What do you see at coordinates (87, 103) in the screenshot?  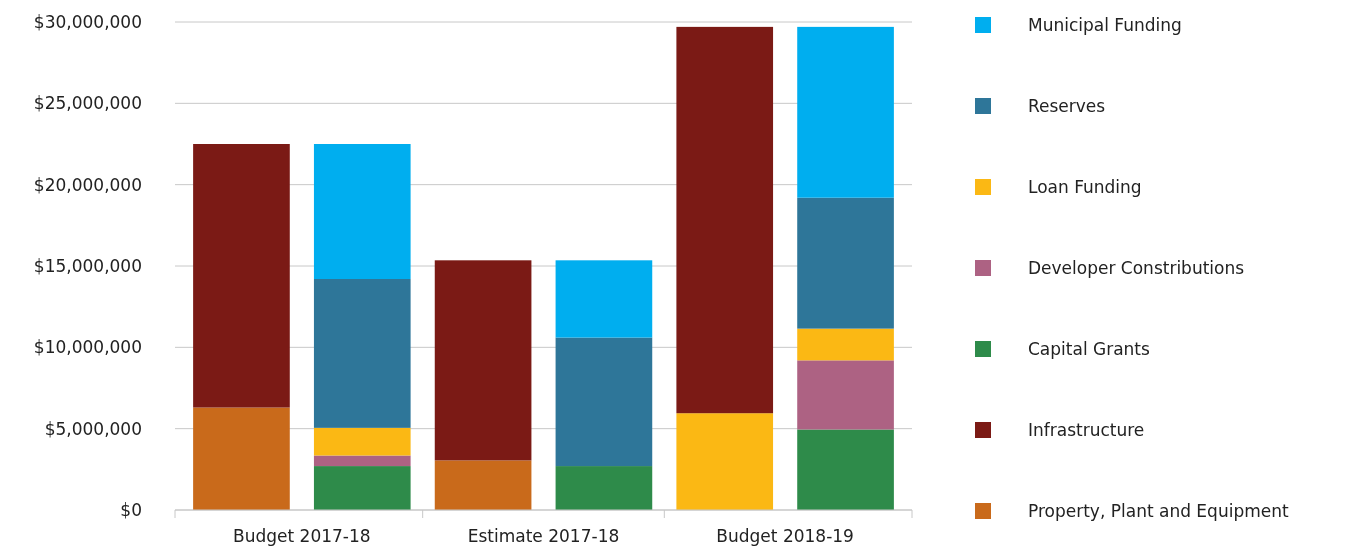 I see `y-tick-label: $25,000,000` at bounding box center [87, 103].